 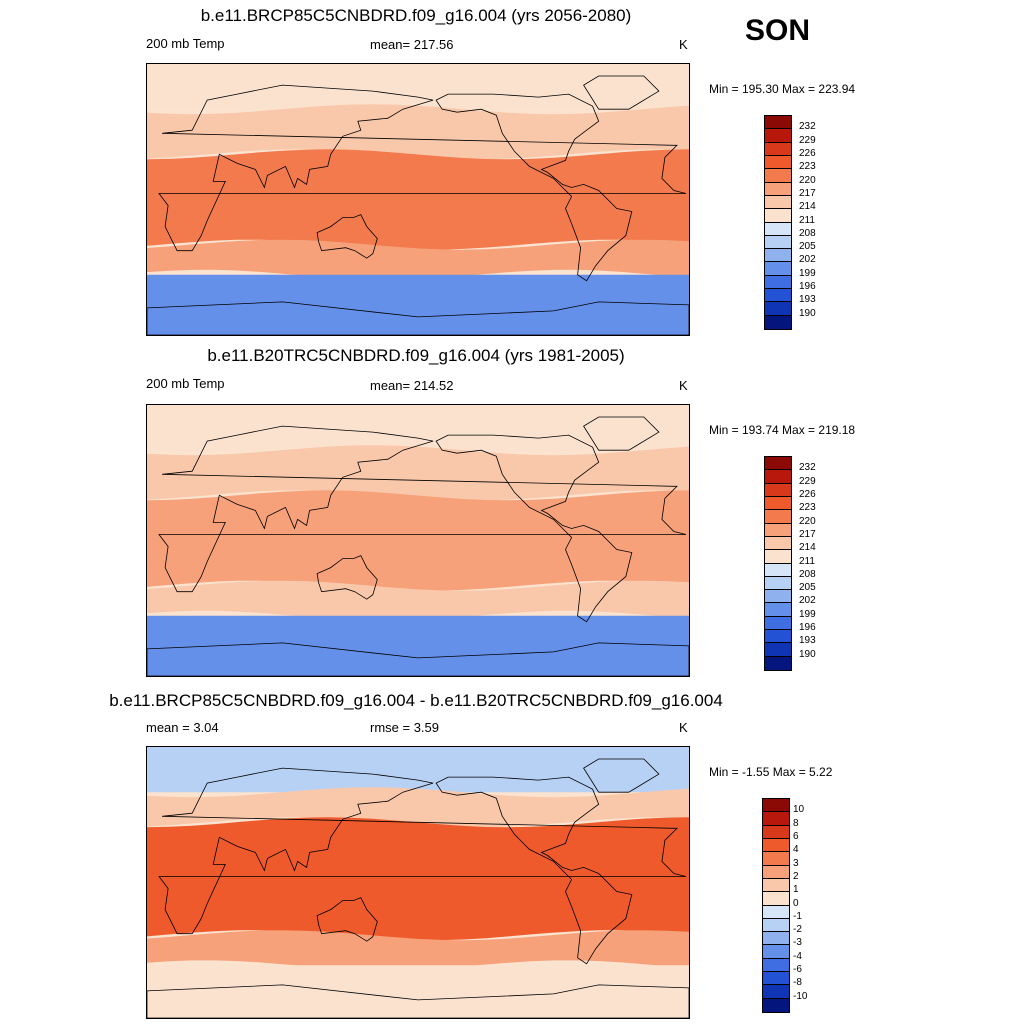 I want to click on panel-3-contour-field, so click(x=418, y=882).